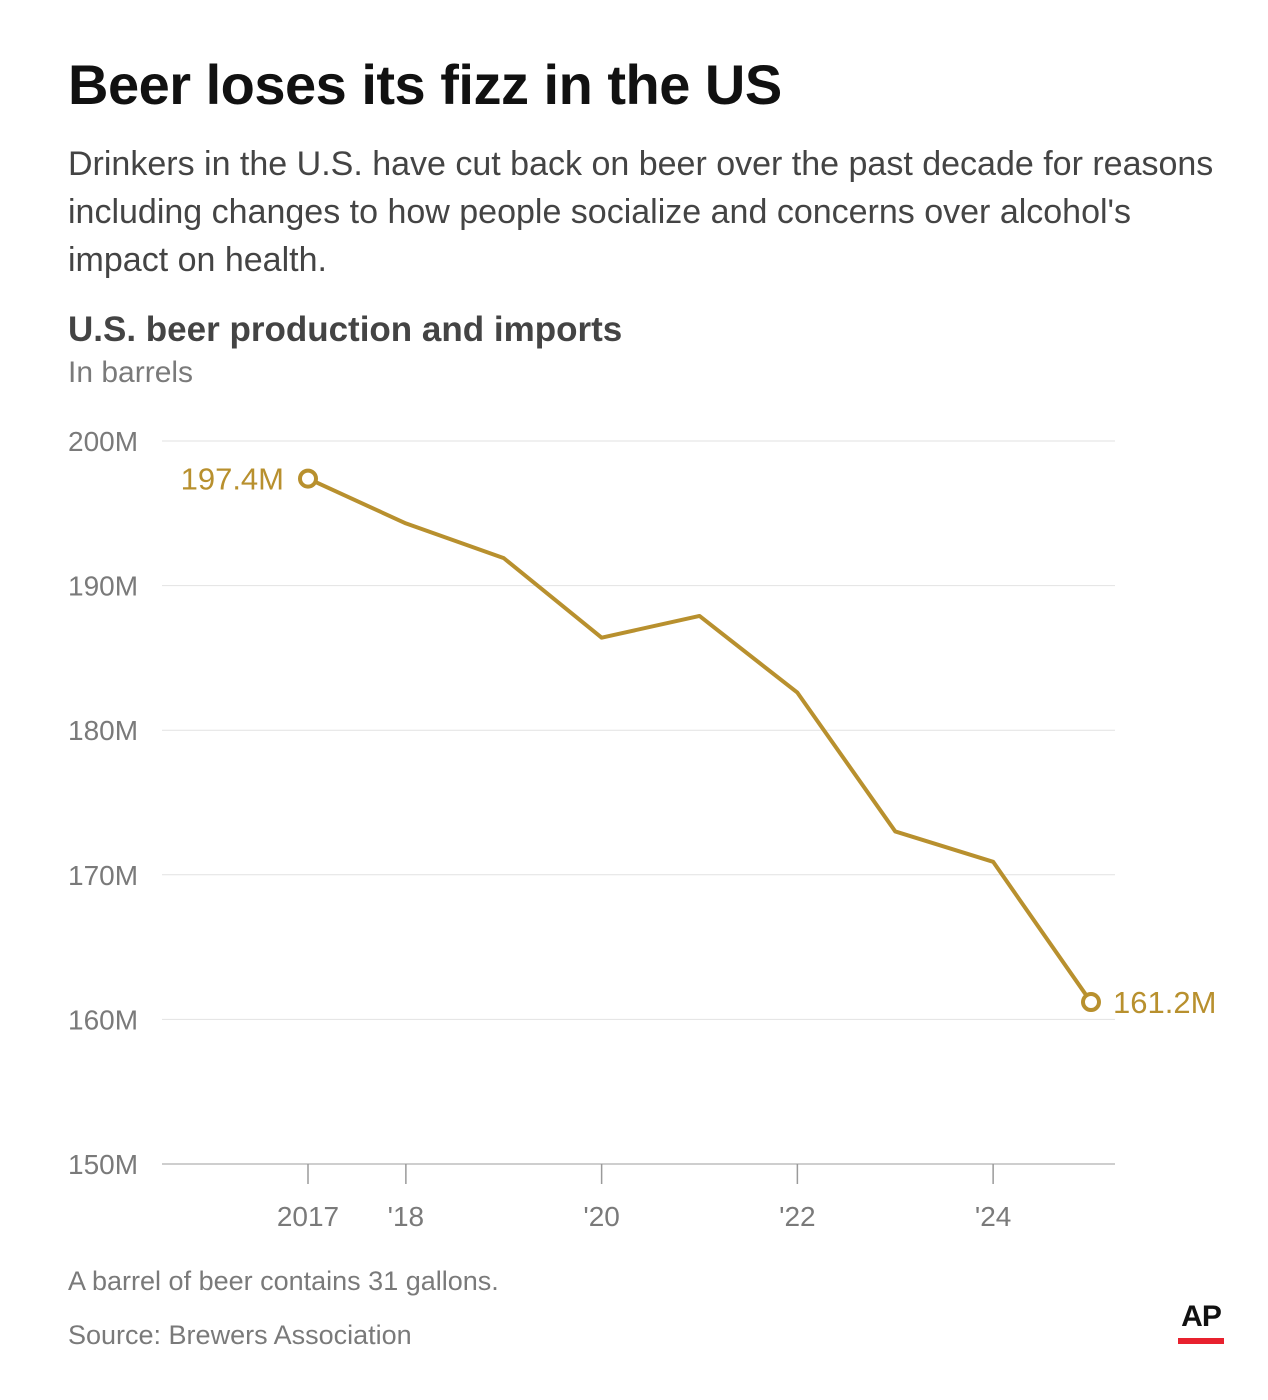 This screenshot has height=1400, width=1268. Describe the element at coordinates (993, 1216) in the screenshot. I see `x-tick-label: '24` at that location.